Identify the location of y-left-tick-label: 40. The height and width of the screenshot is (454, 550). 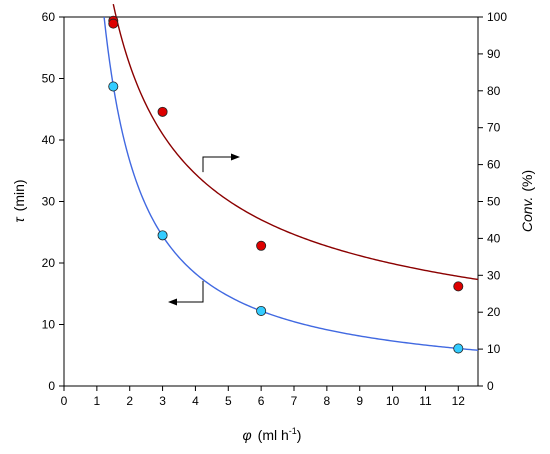
(49, 140).